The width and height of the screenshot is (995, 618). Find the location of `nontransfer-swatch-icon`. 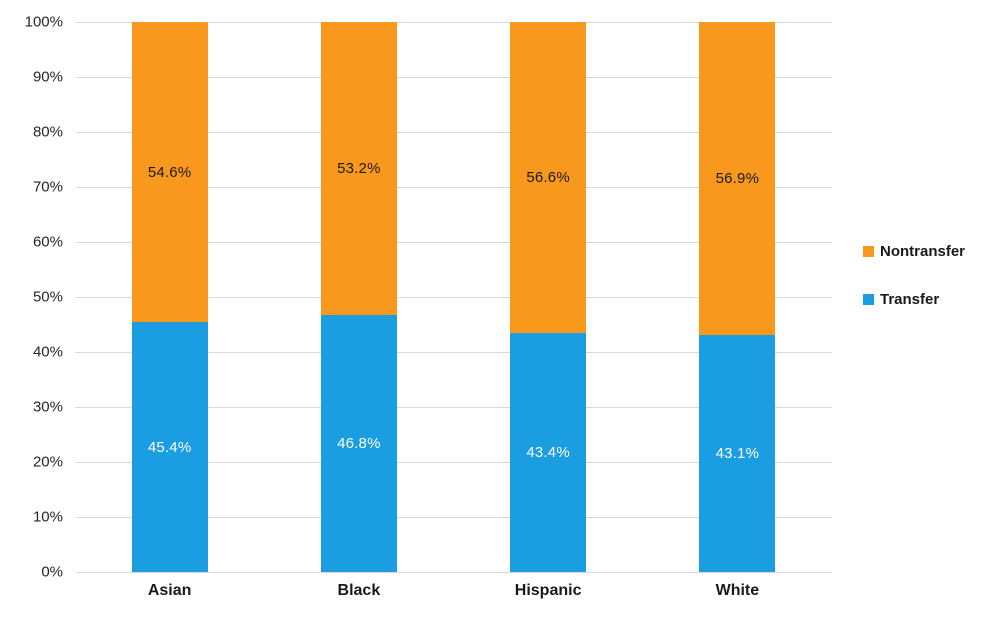

nontransfer-swatch-icon is located at coordinates (868, 251).